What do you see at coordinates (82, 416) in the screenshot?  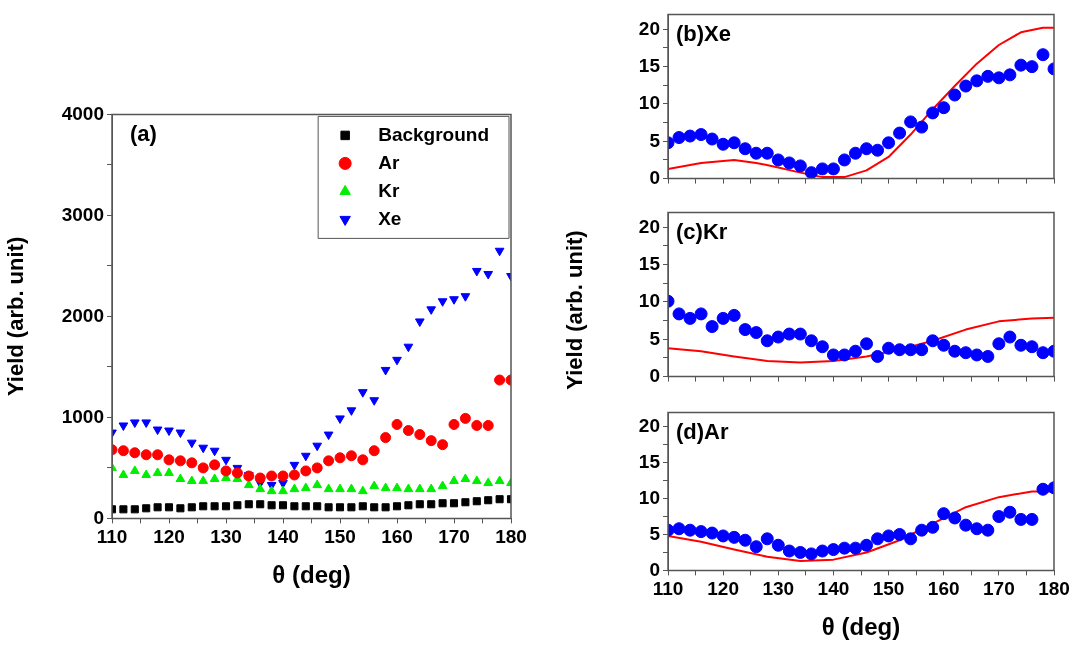 I see `y-tick-label: 1000` at bounding box center [82, 416].